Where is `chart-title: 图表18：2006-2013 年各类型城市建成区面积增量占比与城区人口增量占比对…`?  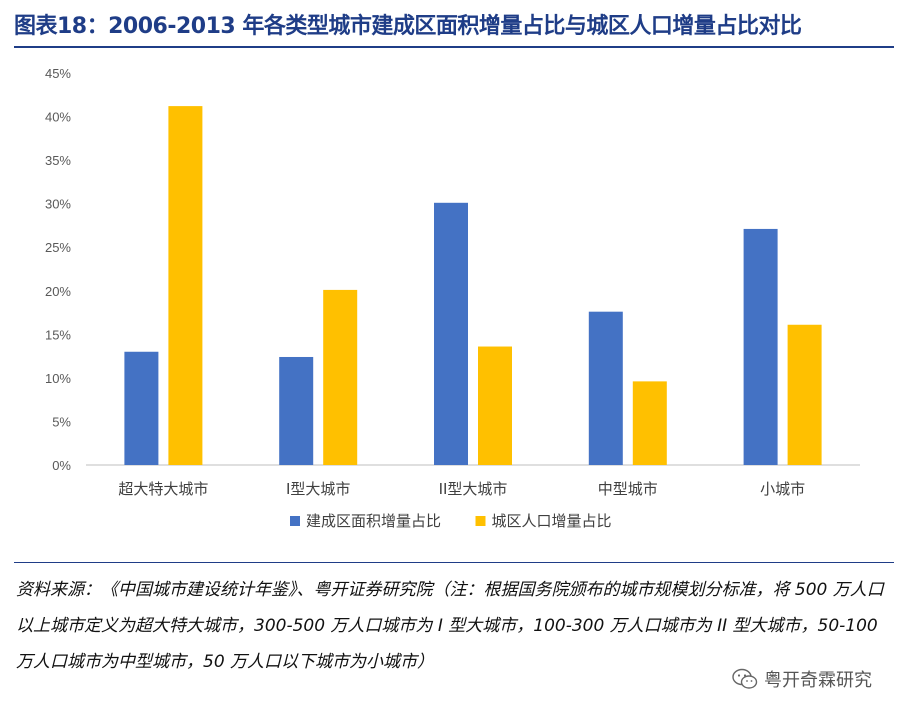 chart-title: 图表18：2006-2013 年各类型城市建成区面积增量占比与城区人口增量占比对… is located at coordinates (408, 26).